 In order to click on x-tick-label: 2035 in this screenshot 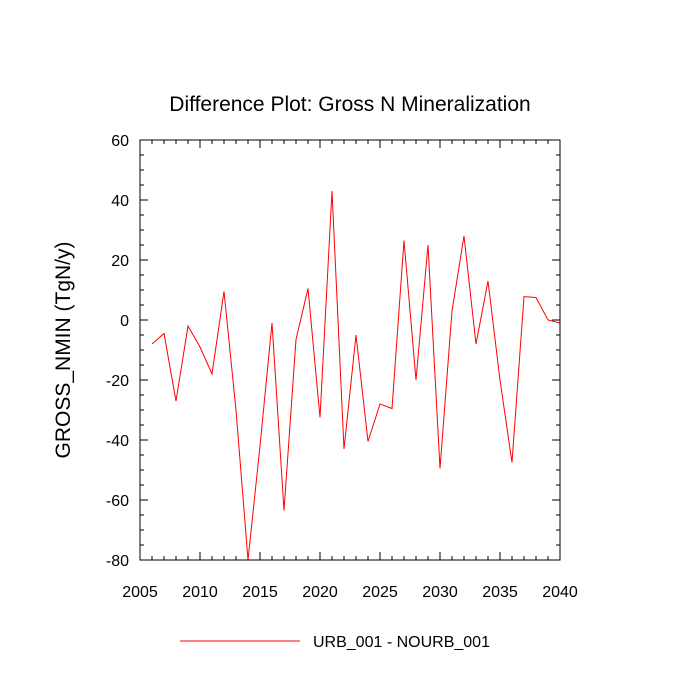, I will do `click(500, 592)`.